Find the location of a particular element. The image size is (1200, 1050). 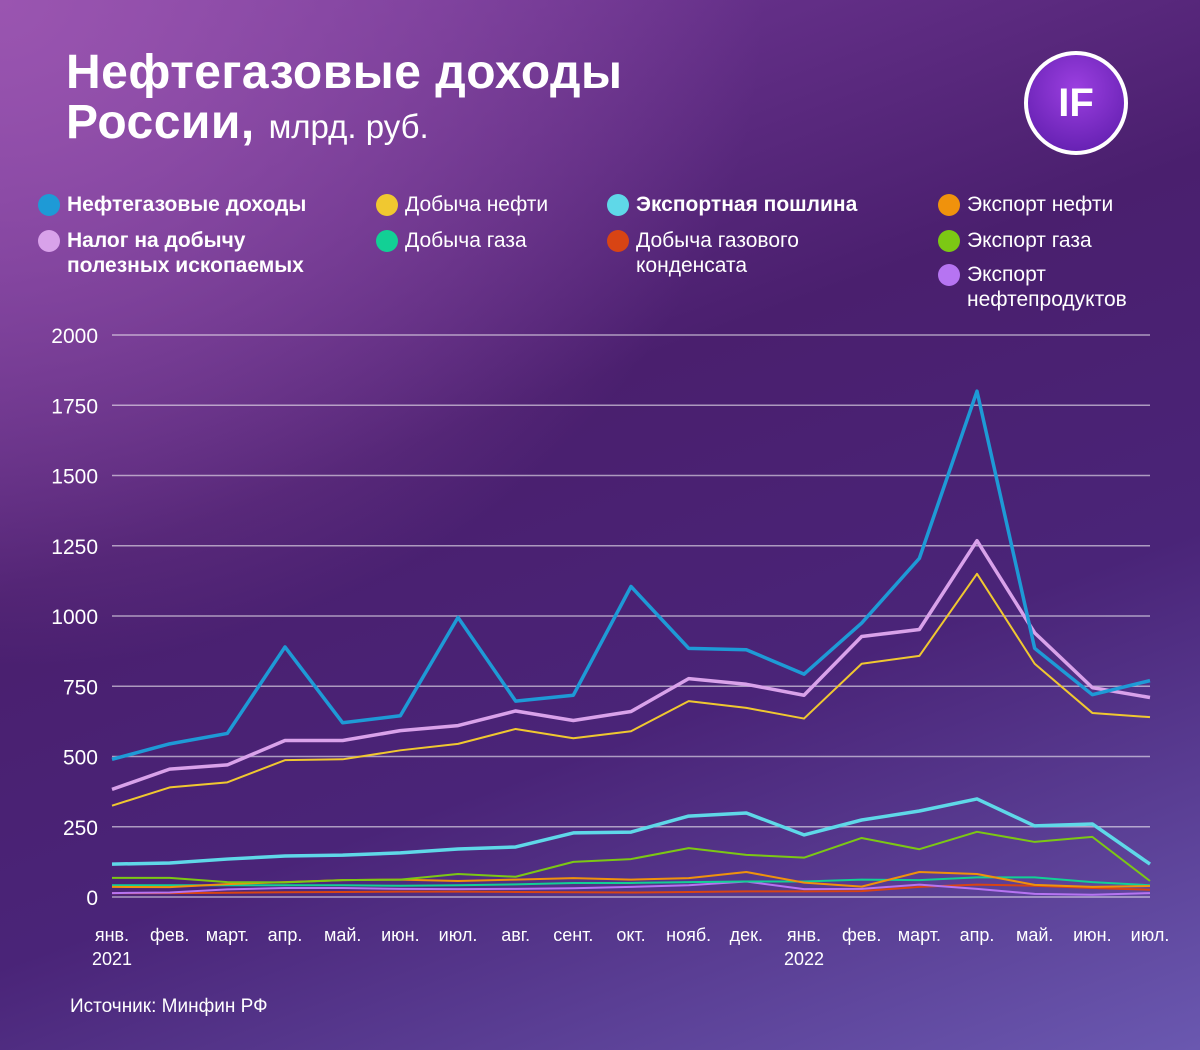

y-tick-label: 1000 is located at coordinates (74, 617).